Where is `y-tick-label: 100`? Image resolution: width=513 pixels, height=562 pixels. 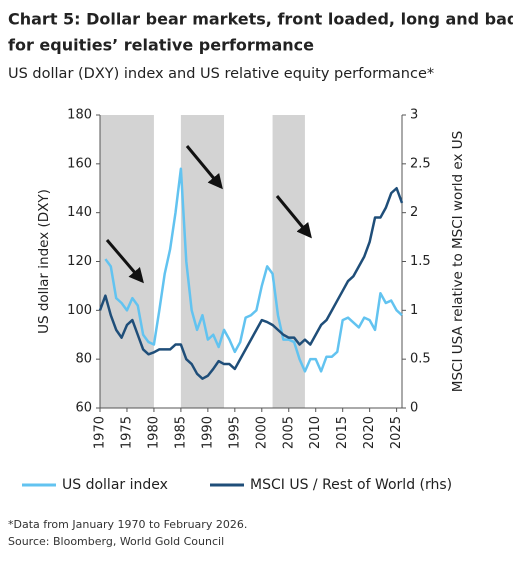
y-tick-label: 100 is located at coordinates (79, 310).